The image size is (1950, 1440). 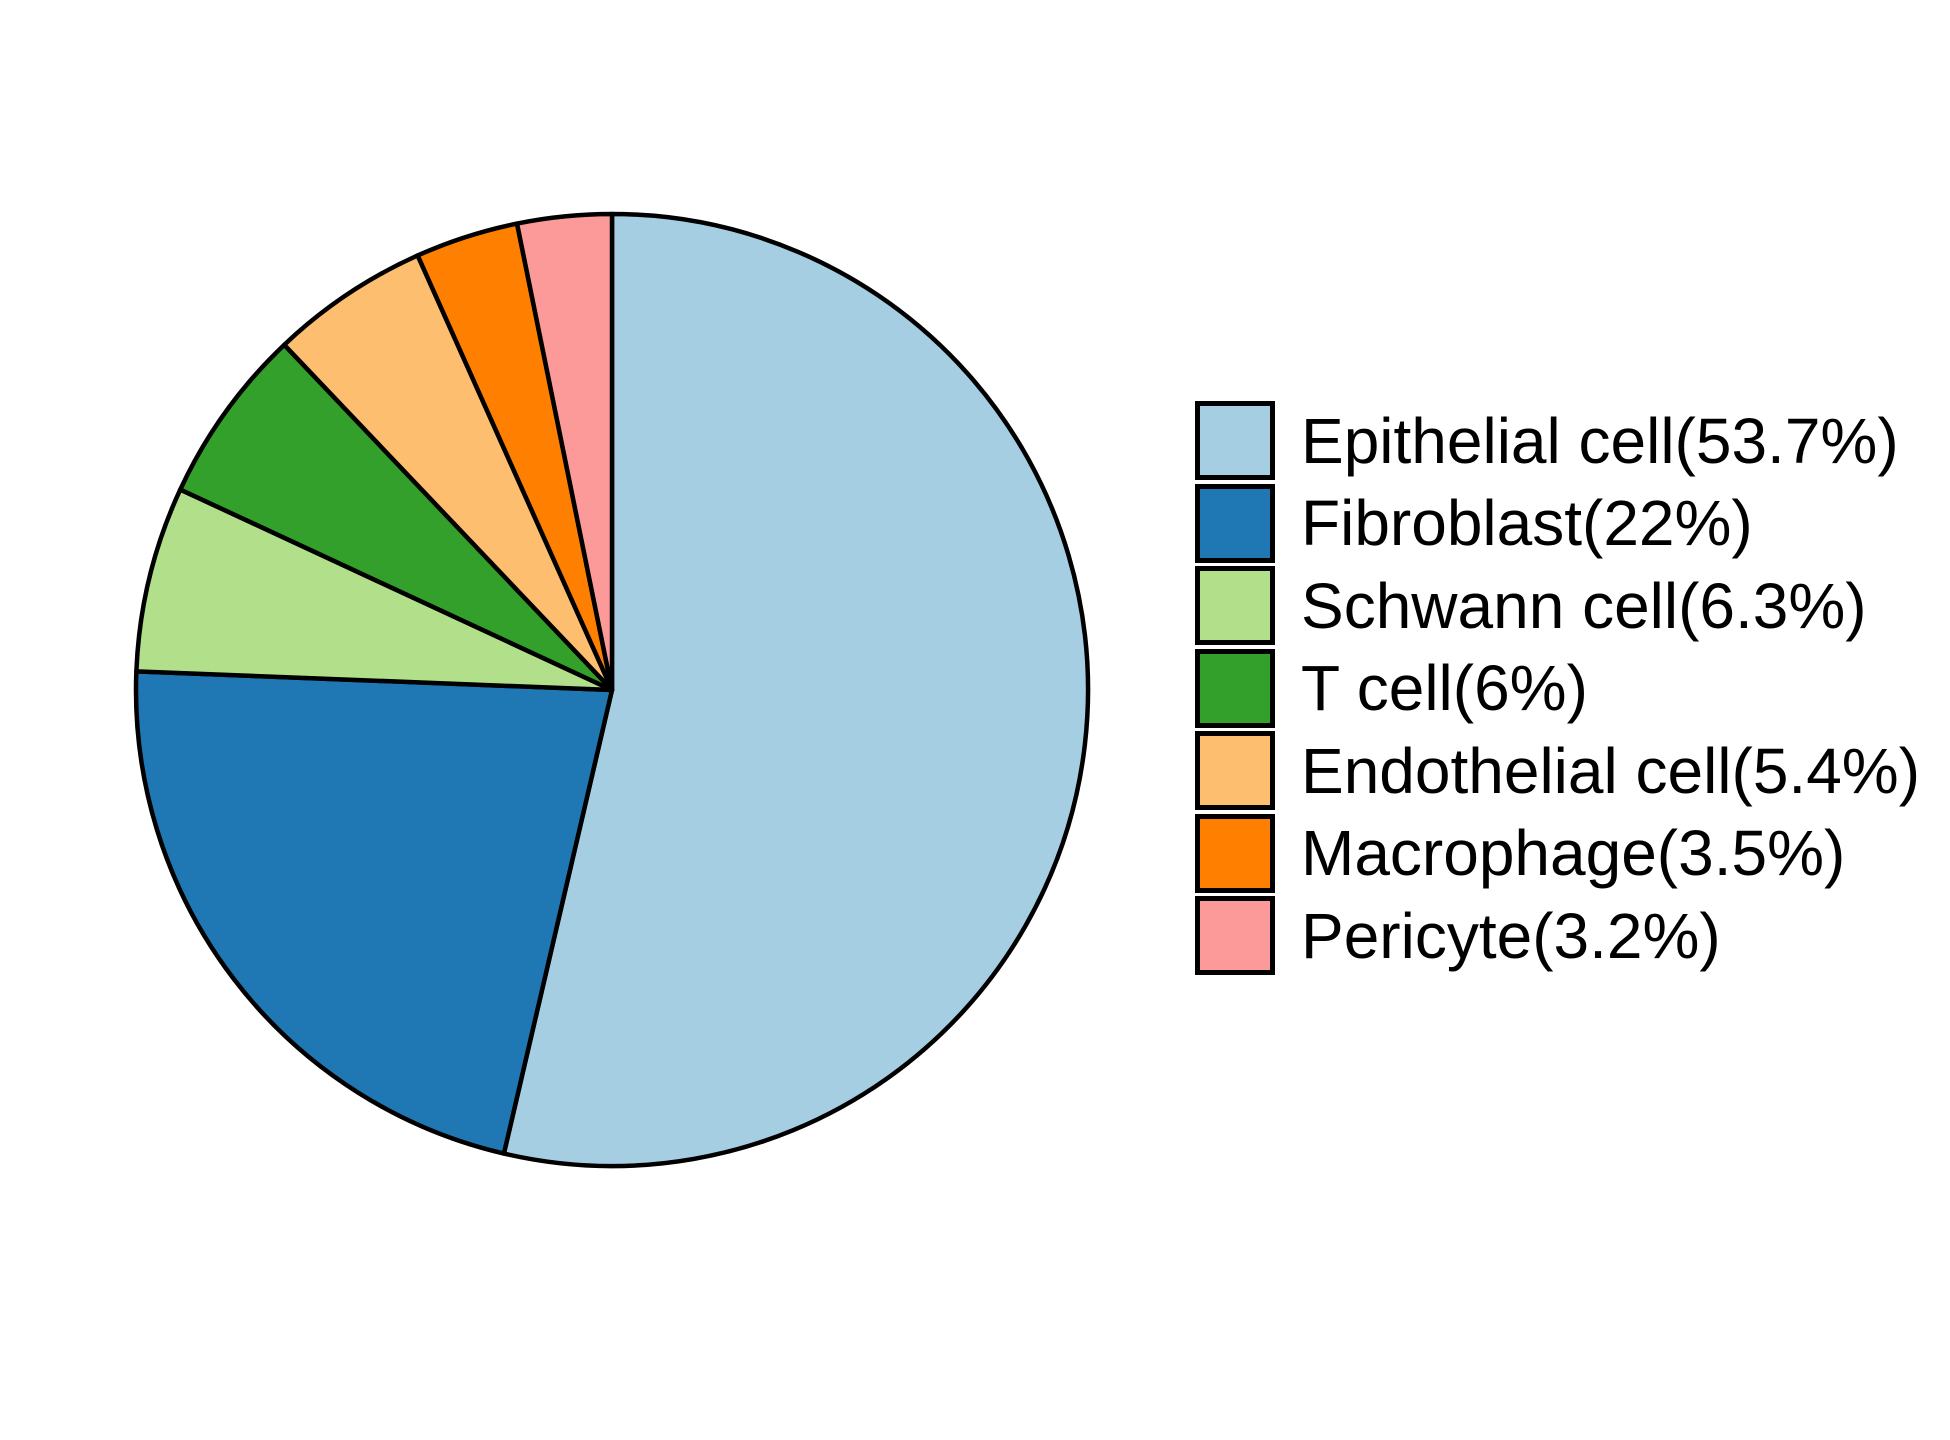 I want to click on legend-label-macrophage: Macrophage(3.5%), so click(x=1573, y=853).